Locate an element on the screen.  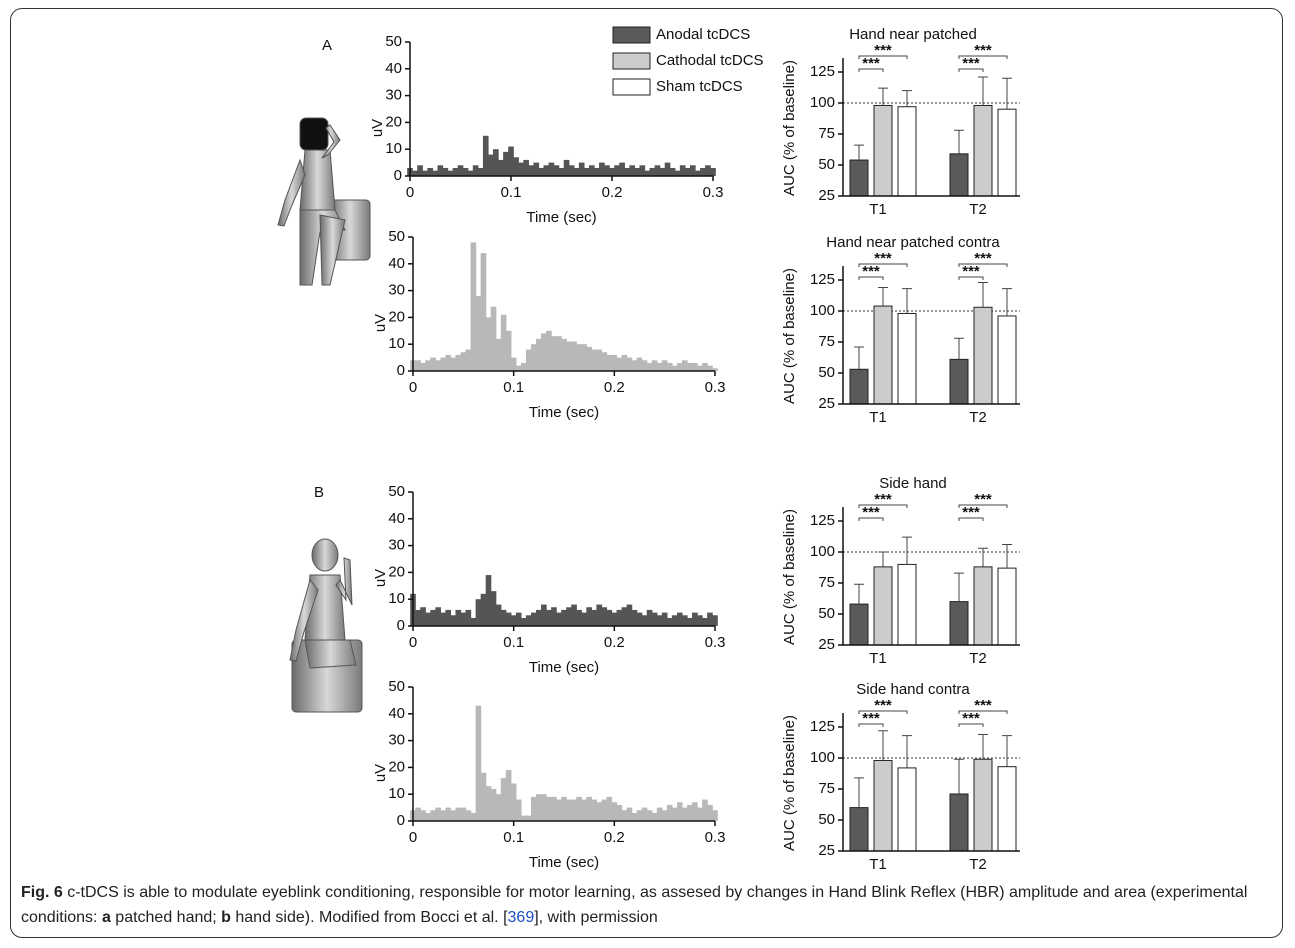
x-tick-label: T1 is located at coordinates (878, 863).